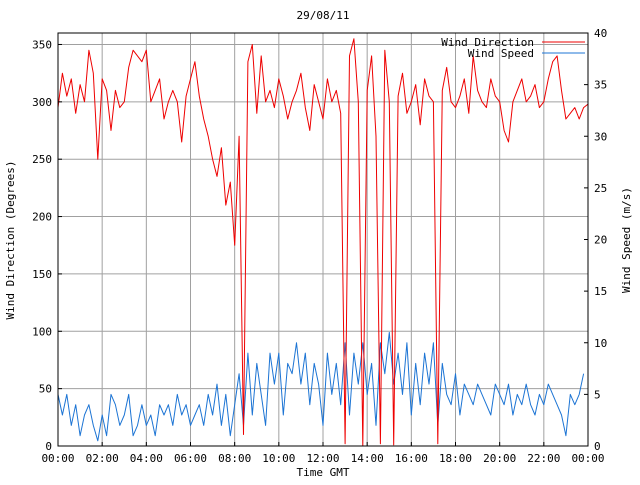  What do you see at coordinates (45, 389) in the screenshot?
I see `y-tick-label: 50` at bounding box center [45, 389].